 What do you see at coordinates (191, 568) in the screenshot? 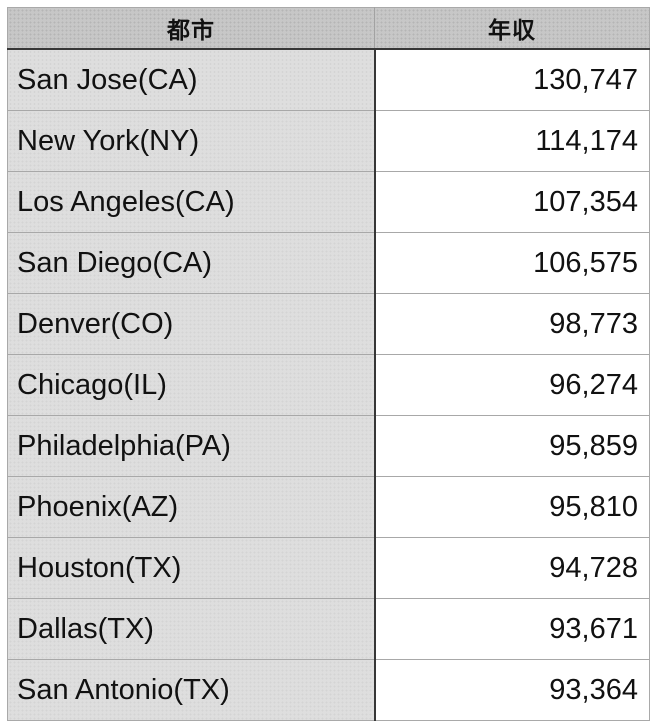
I see `city-cell: Houston(TX)` at bounding box center [191, 568].